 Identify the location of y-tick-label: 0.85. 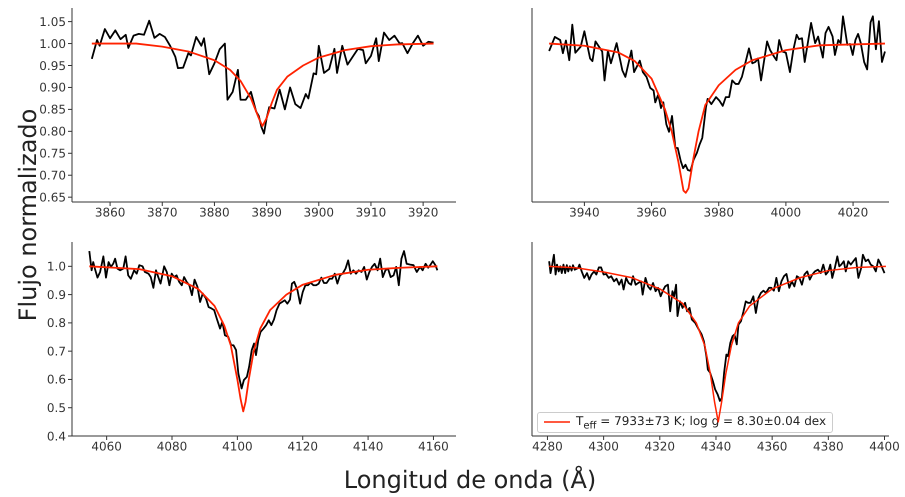
(52, 109).